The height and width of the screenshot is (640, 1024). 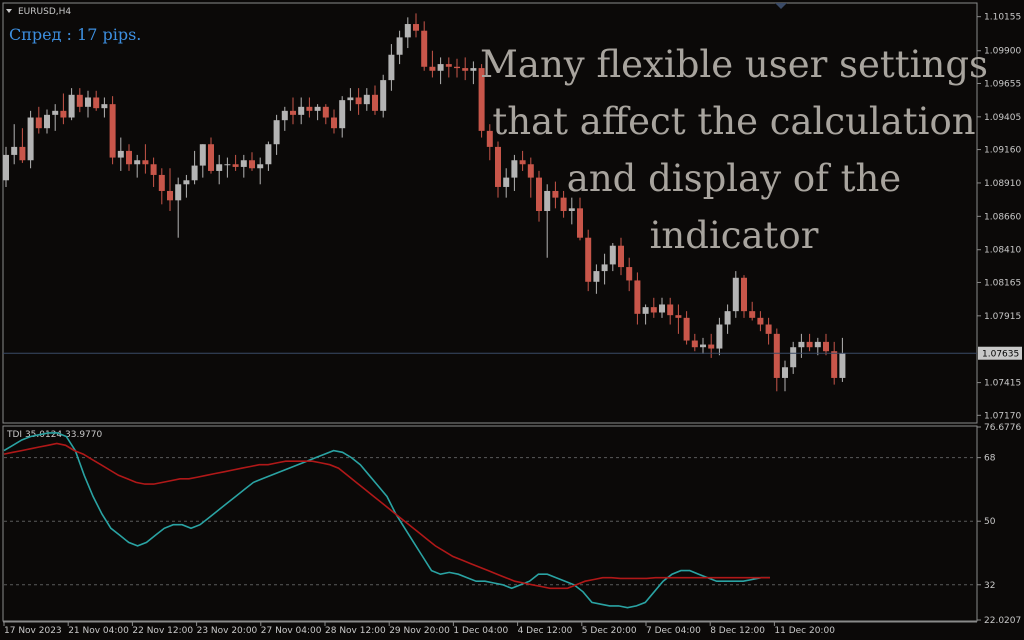 What do you see at coordinates (227, 631) in the screenshot?
I see `time-tick-label: 23 Nov 20:00` at bounding box center [227, 631].